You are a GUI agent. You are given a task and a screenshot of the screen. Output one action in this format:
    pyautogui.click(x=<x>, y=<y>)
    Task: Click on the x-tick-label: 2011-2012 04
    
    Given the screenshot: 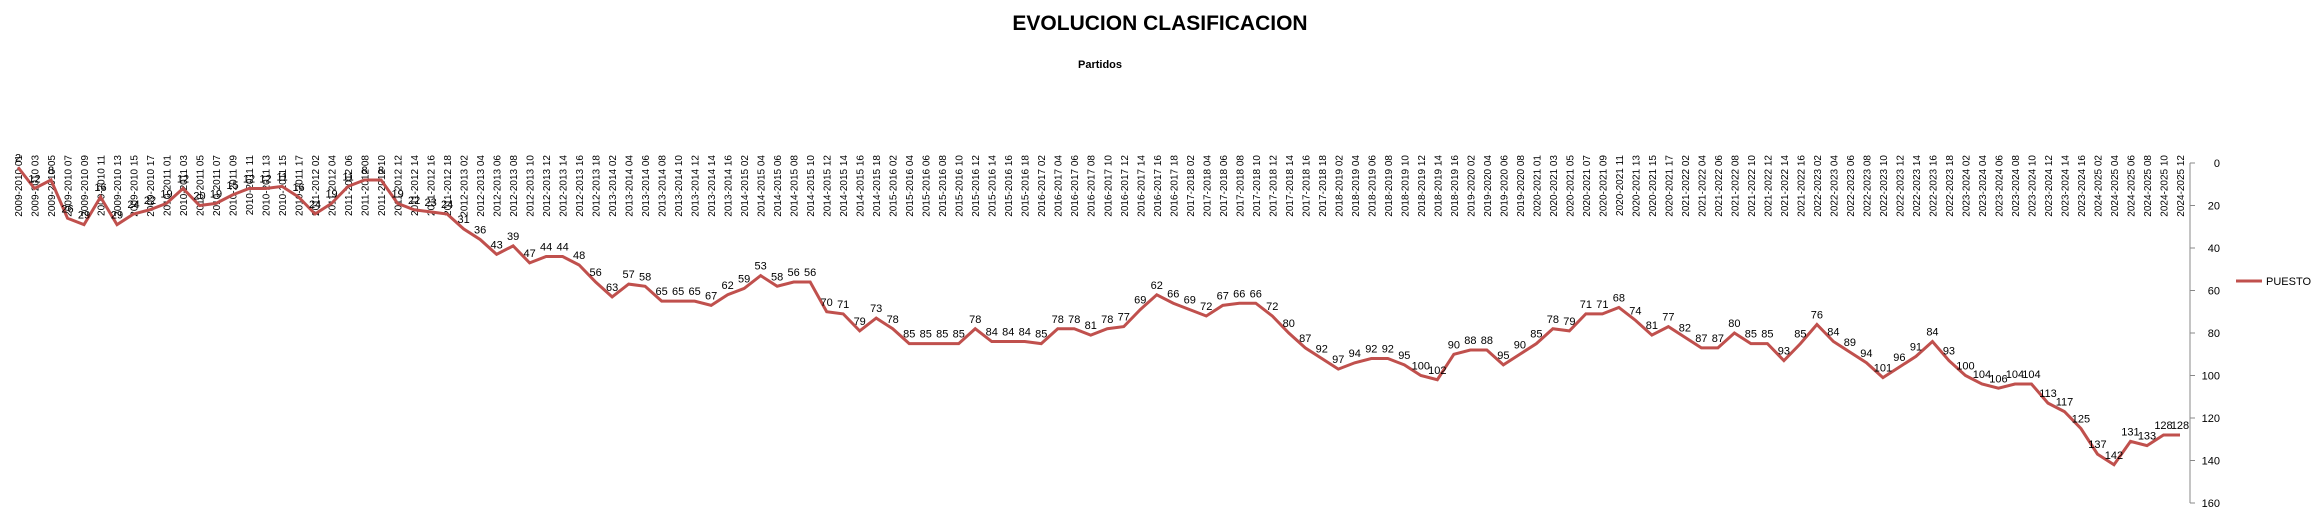 What is the action you would take?
    pyautogui.click(x=333, y=185)
    